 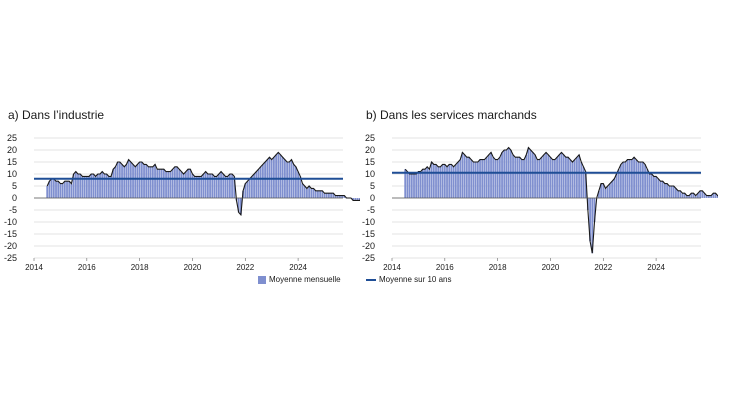 What do you see at coordinates (368, 234) in the screenshot?
I see `panel-b-ytick-label: -15` at bounding box center [368, 234].